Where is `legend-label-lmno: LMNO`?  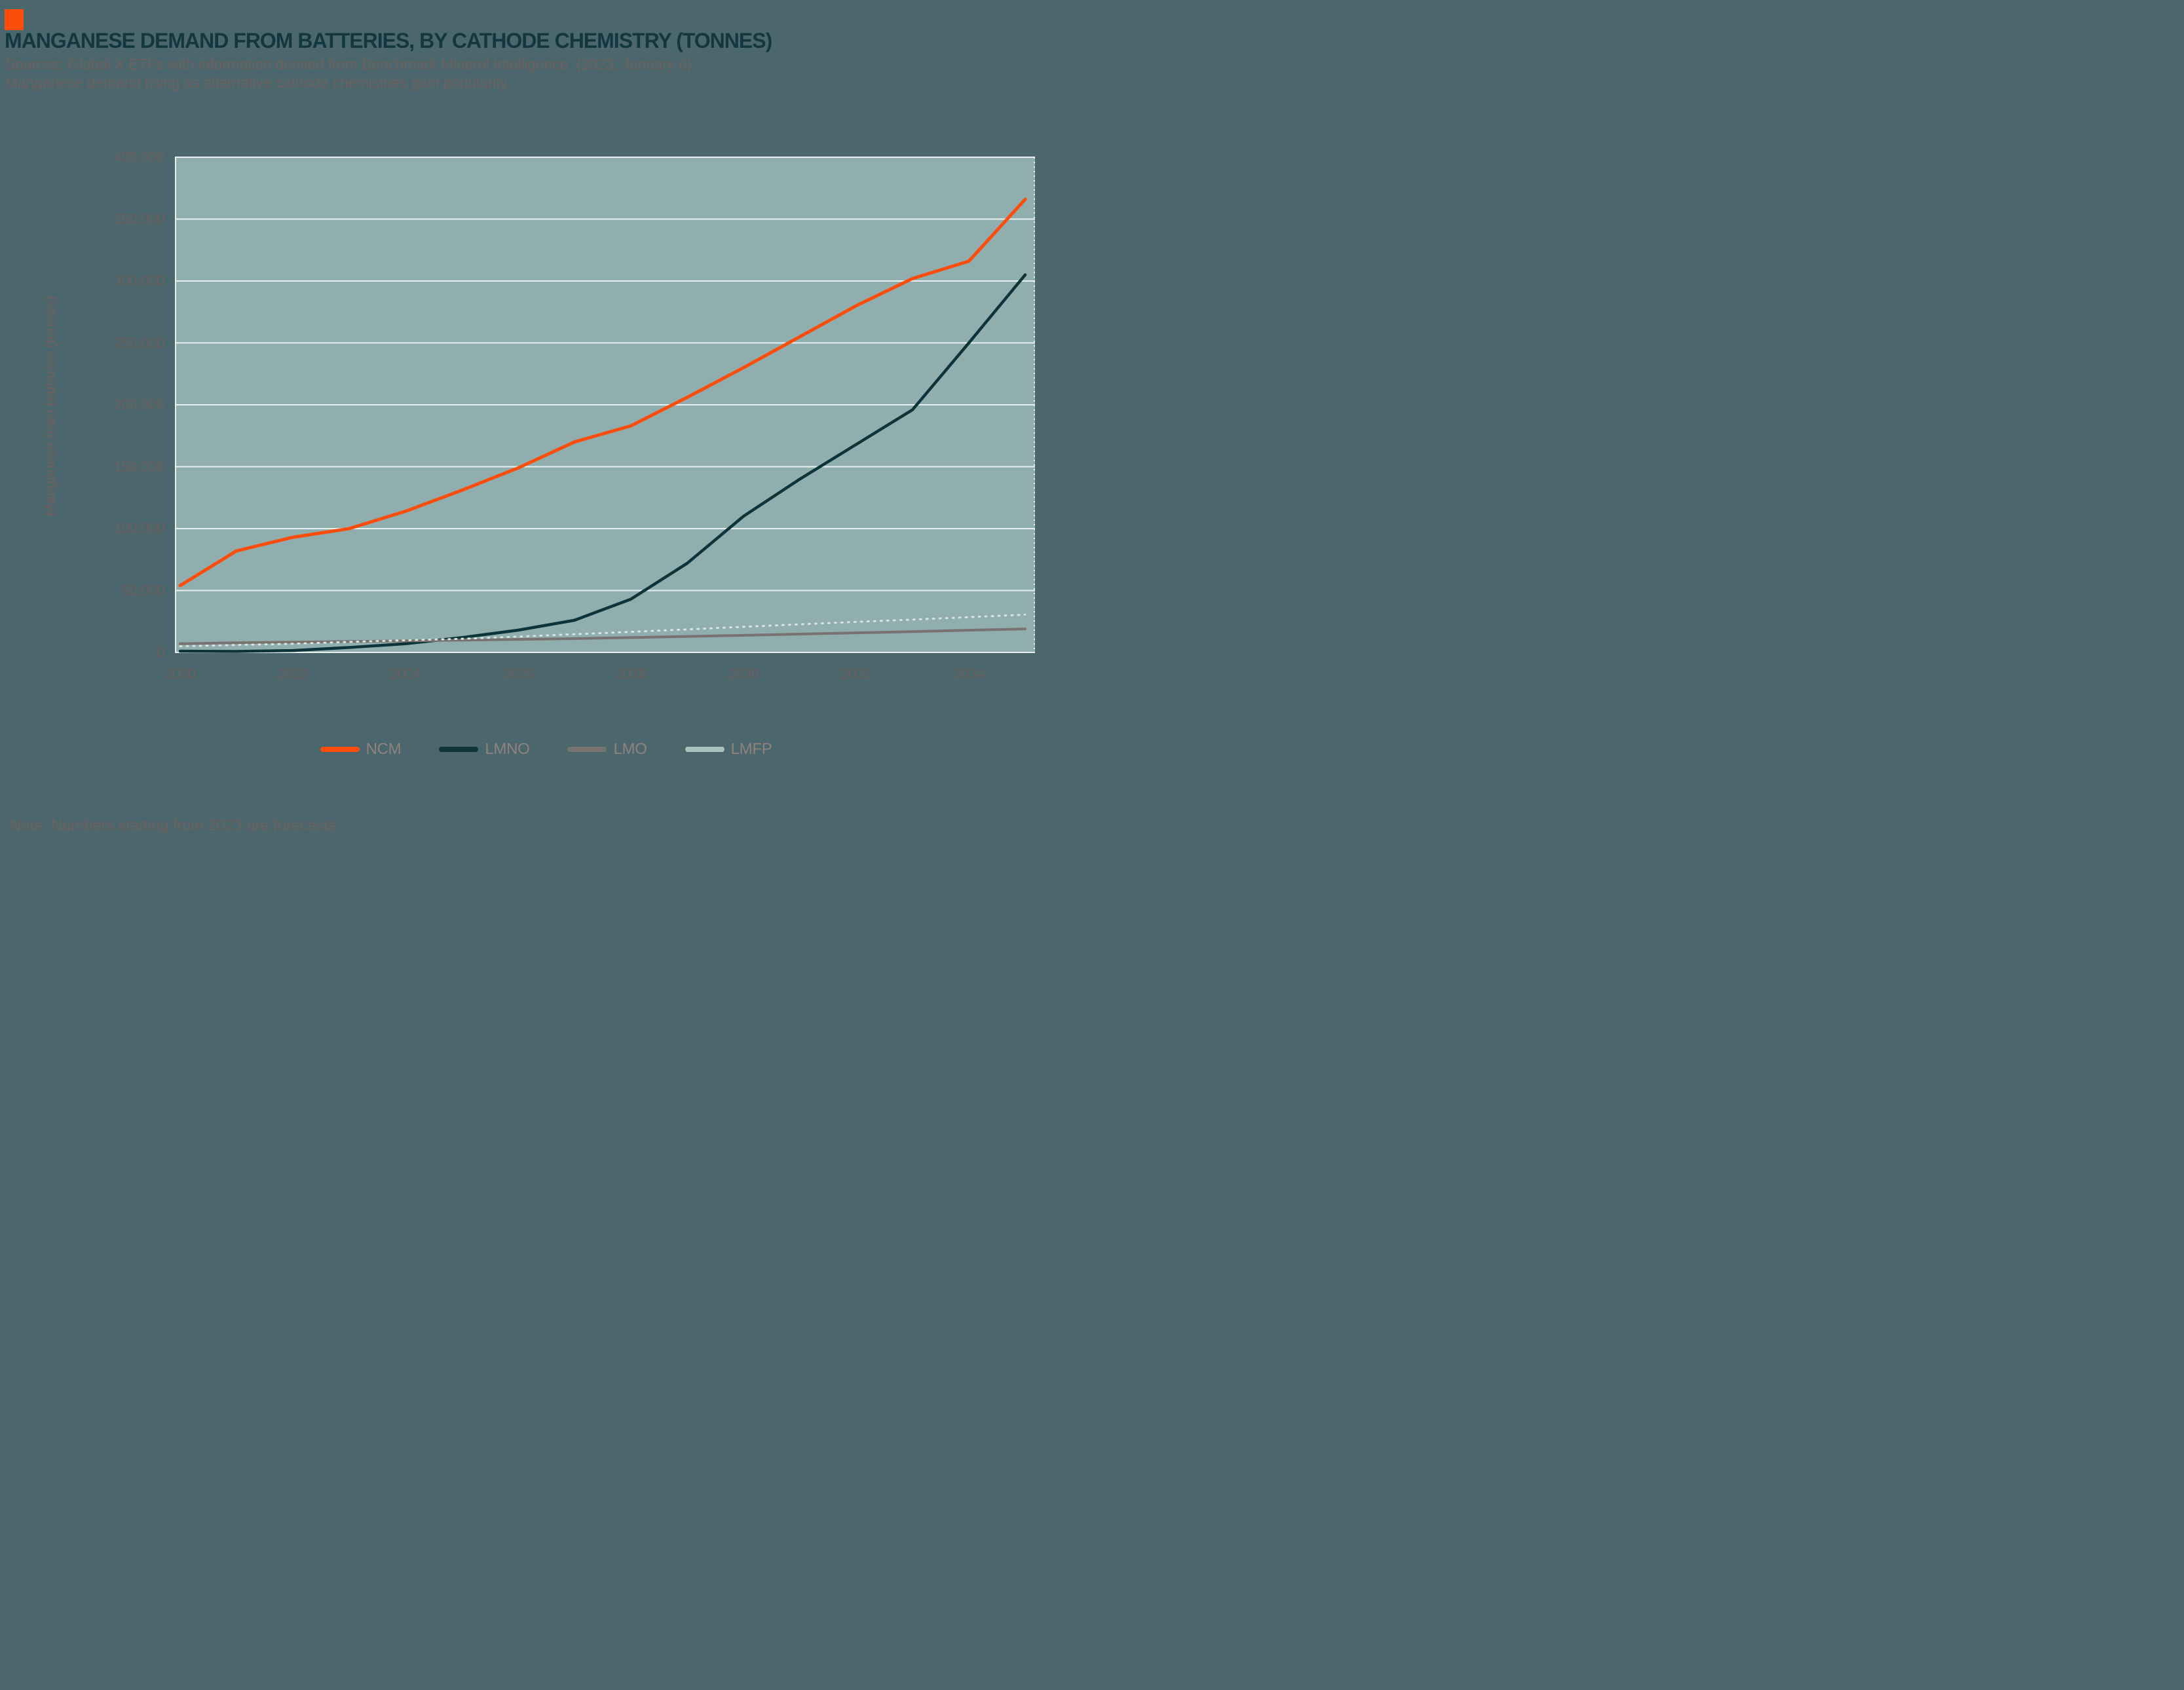
legend-label-lmno: LMNO is located at coordinates (507, 749).